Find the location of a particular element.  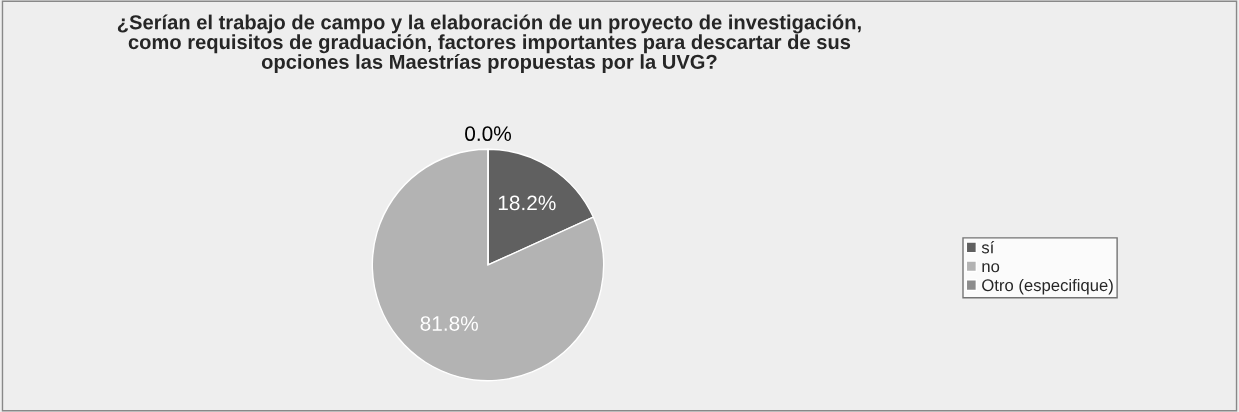

data-label: 18.2% is located at coordinates (527, 203).